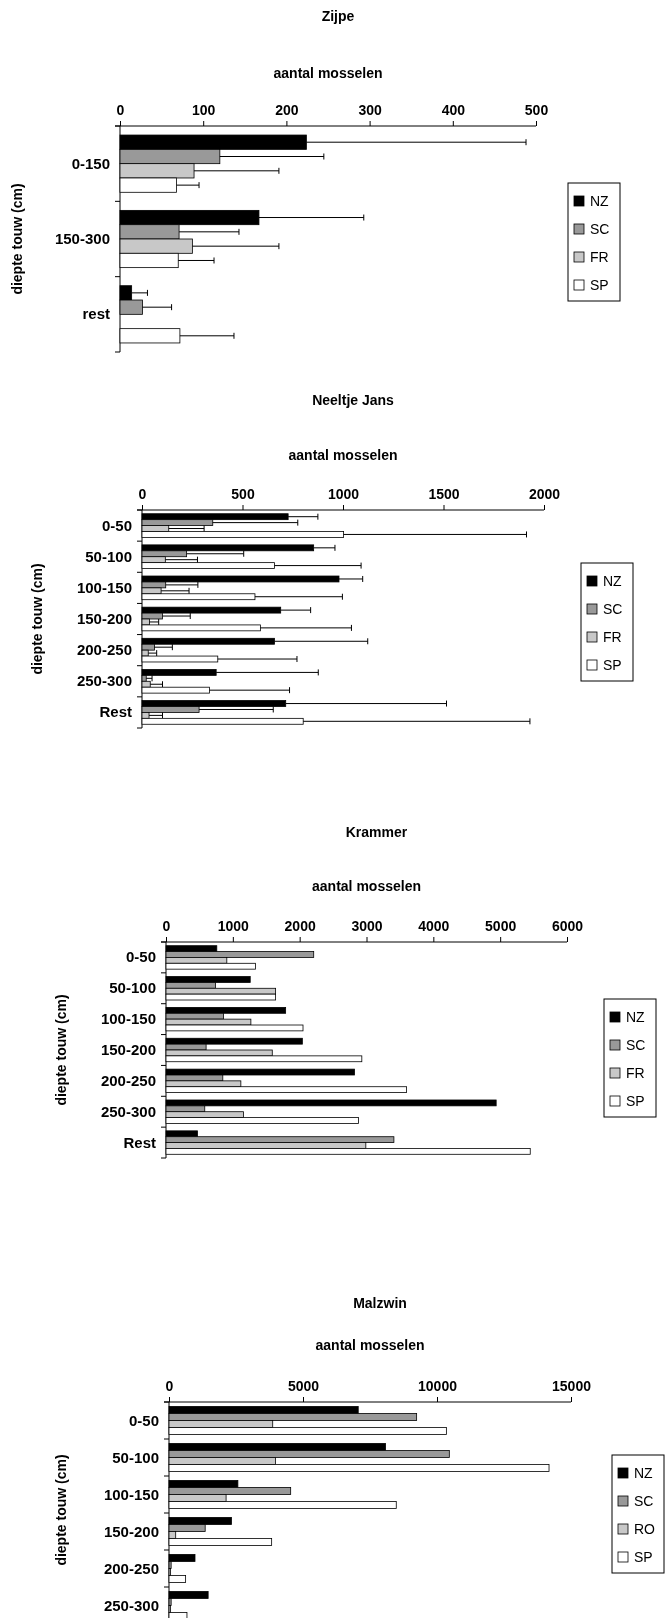 The width and height of the screenshot is (666, 1618). I want to click on x-tick-label: 3000, so click(367, 926).